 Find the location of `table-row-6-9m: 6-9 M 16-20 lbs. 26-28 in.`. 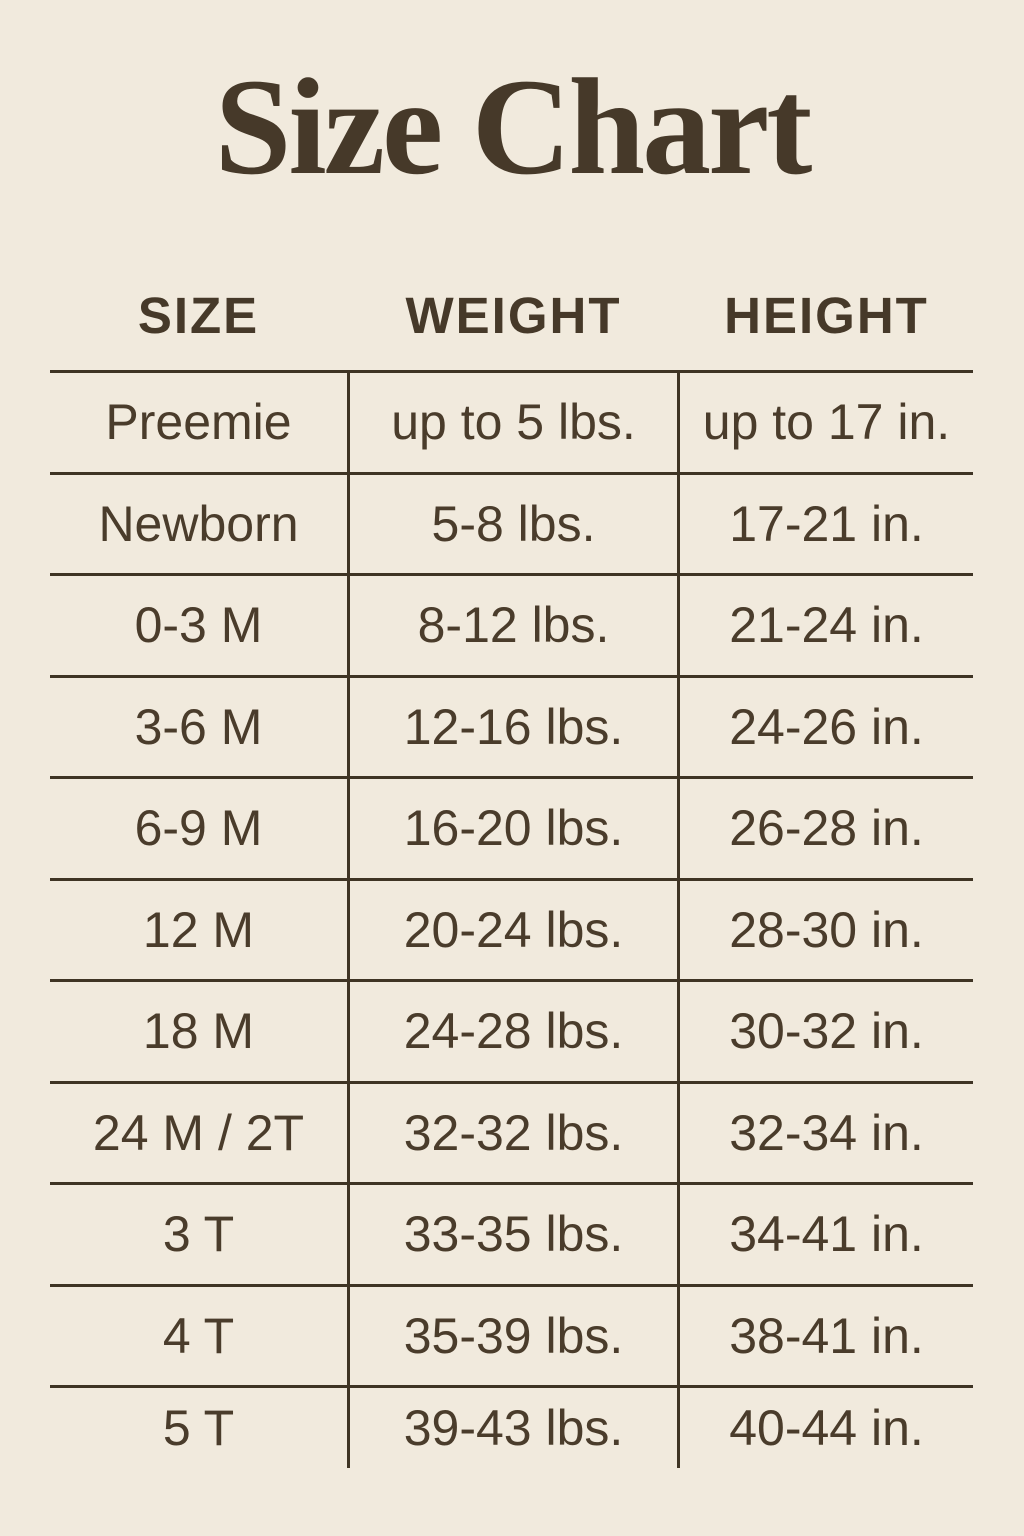

table-row-6-9m: 6-9 M 16-20 lbs. 26-28 in. is located at coordinates (511, 827).